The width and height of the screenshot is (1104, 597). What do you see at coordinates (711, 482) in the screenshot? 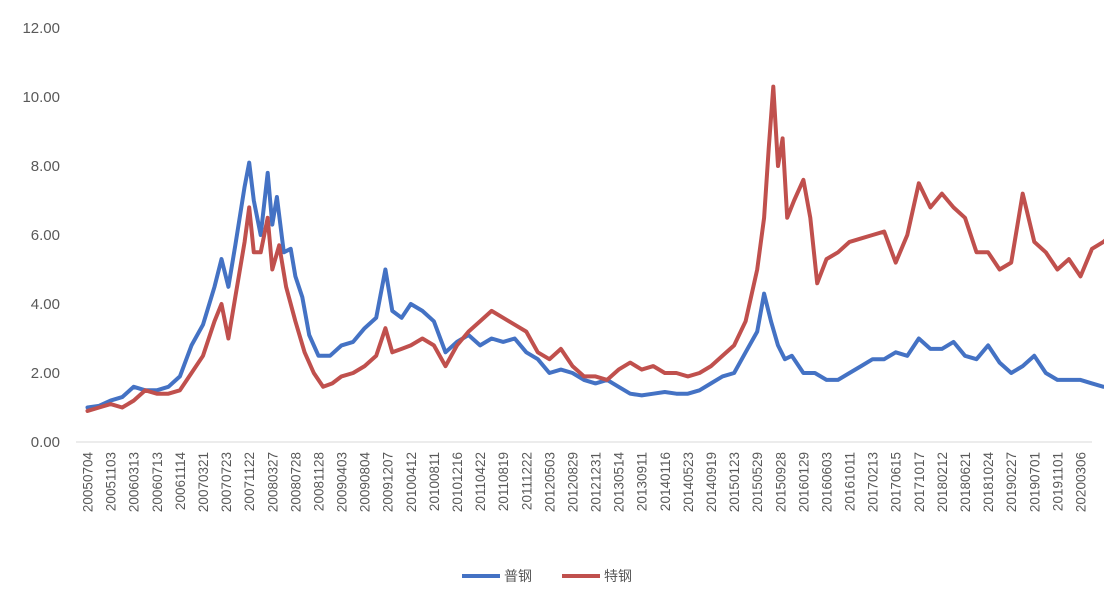
I see `x-tick-label: 20140919` at bounding box center [711, 482].